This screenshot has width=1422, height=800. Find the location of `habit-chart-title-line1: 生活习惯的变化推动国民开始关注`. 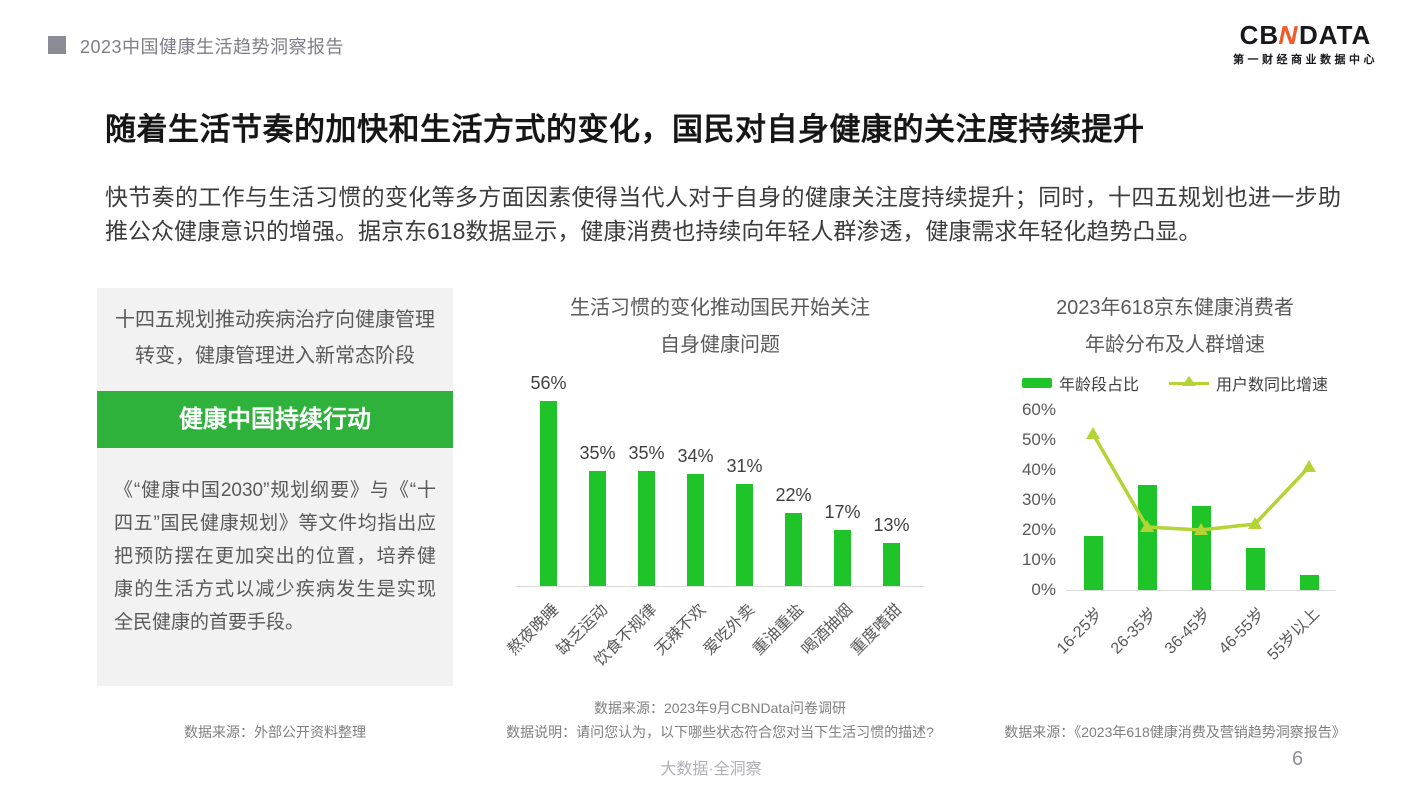

habit-chart-title-line1: 生活习惯的变化推动国民开始关注 is located at coordinates (720, 308).